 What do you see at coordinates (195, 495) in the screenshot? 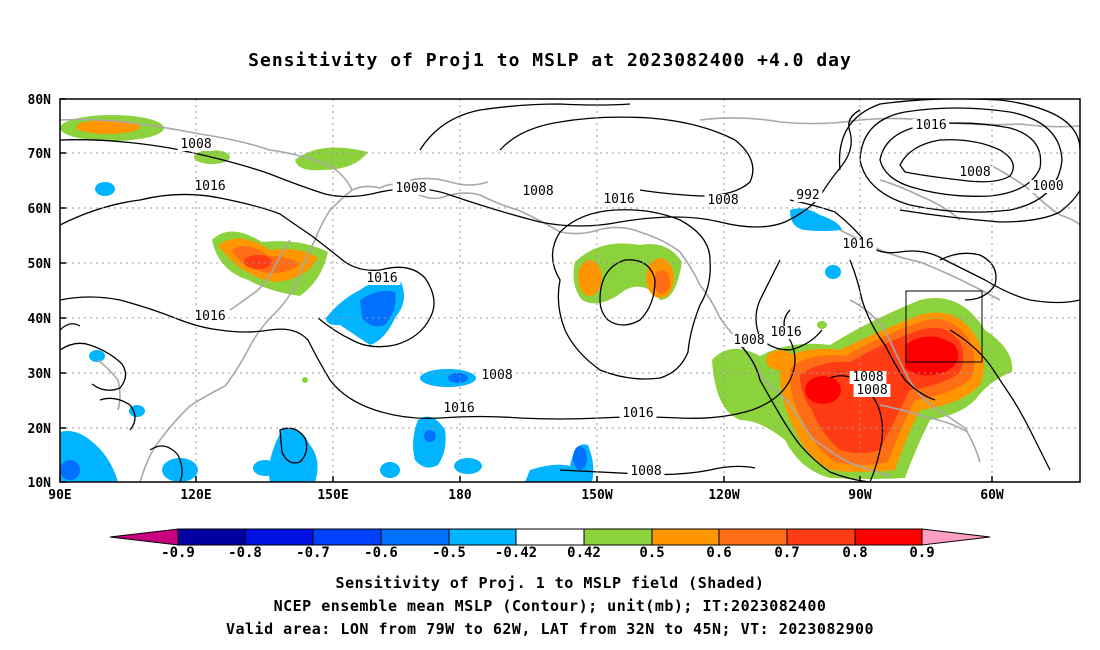
I see `lon-tick-label: 120E` at bounding box center [195, 495].